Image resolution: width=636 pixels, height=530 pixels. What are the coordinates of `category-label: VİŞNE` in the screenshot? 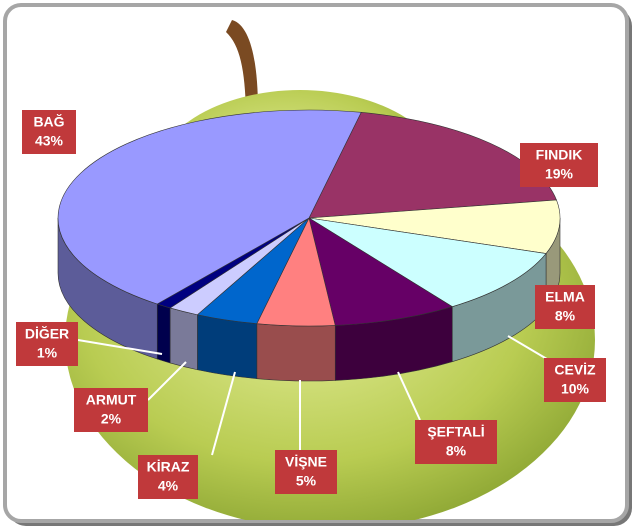 It's located at (306, 462).